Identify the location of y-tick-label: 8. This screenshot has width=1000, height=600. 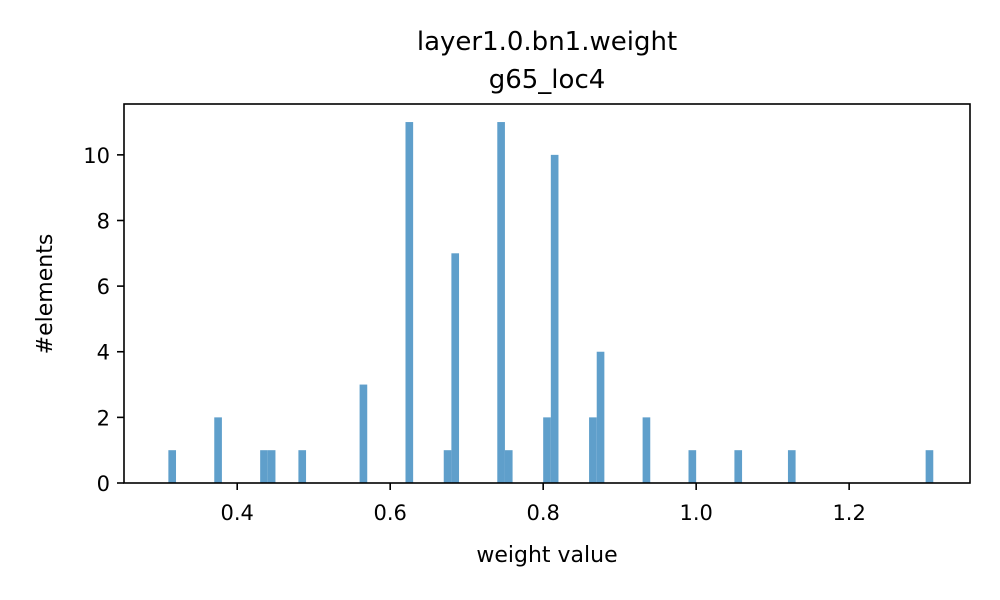
(103, 221).